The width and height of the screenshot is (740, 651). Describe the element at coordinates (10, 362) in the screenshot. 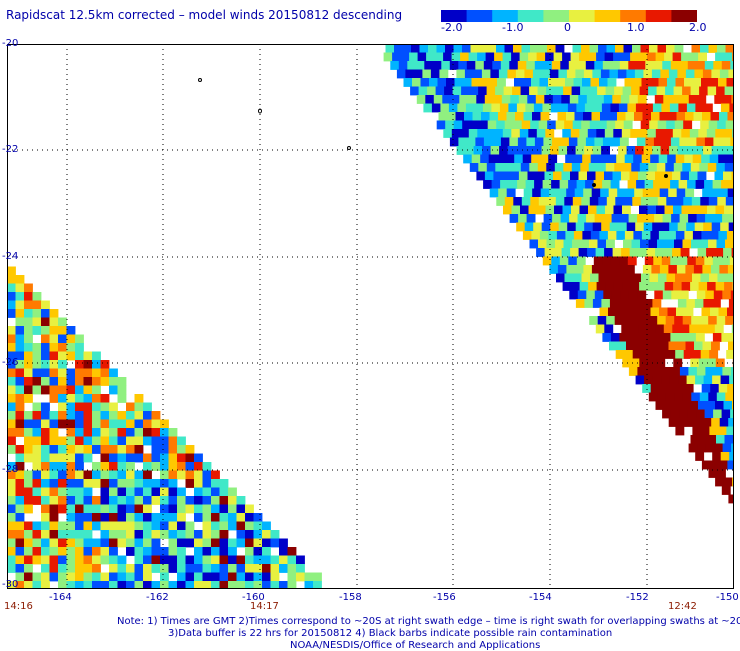

I see `lat-label: -26` at that location.